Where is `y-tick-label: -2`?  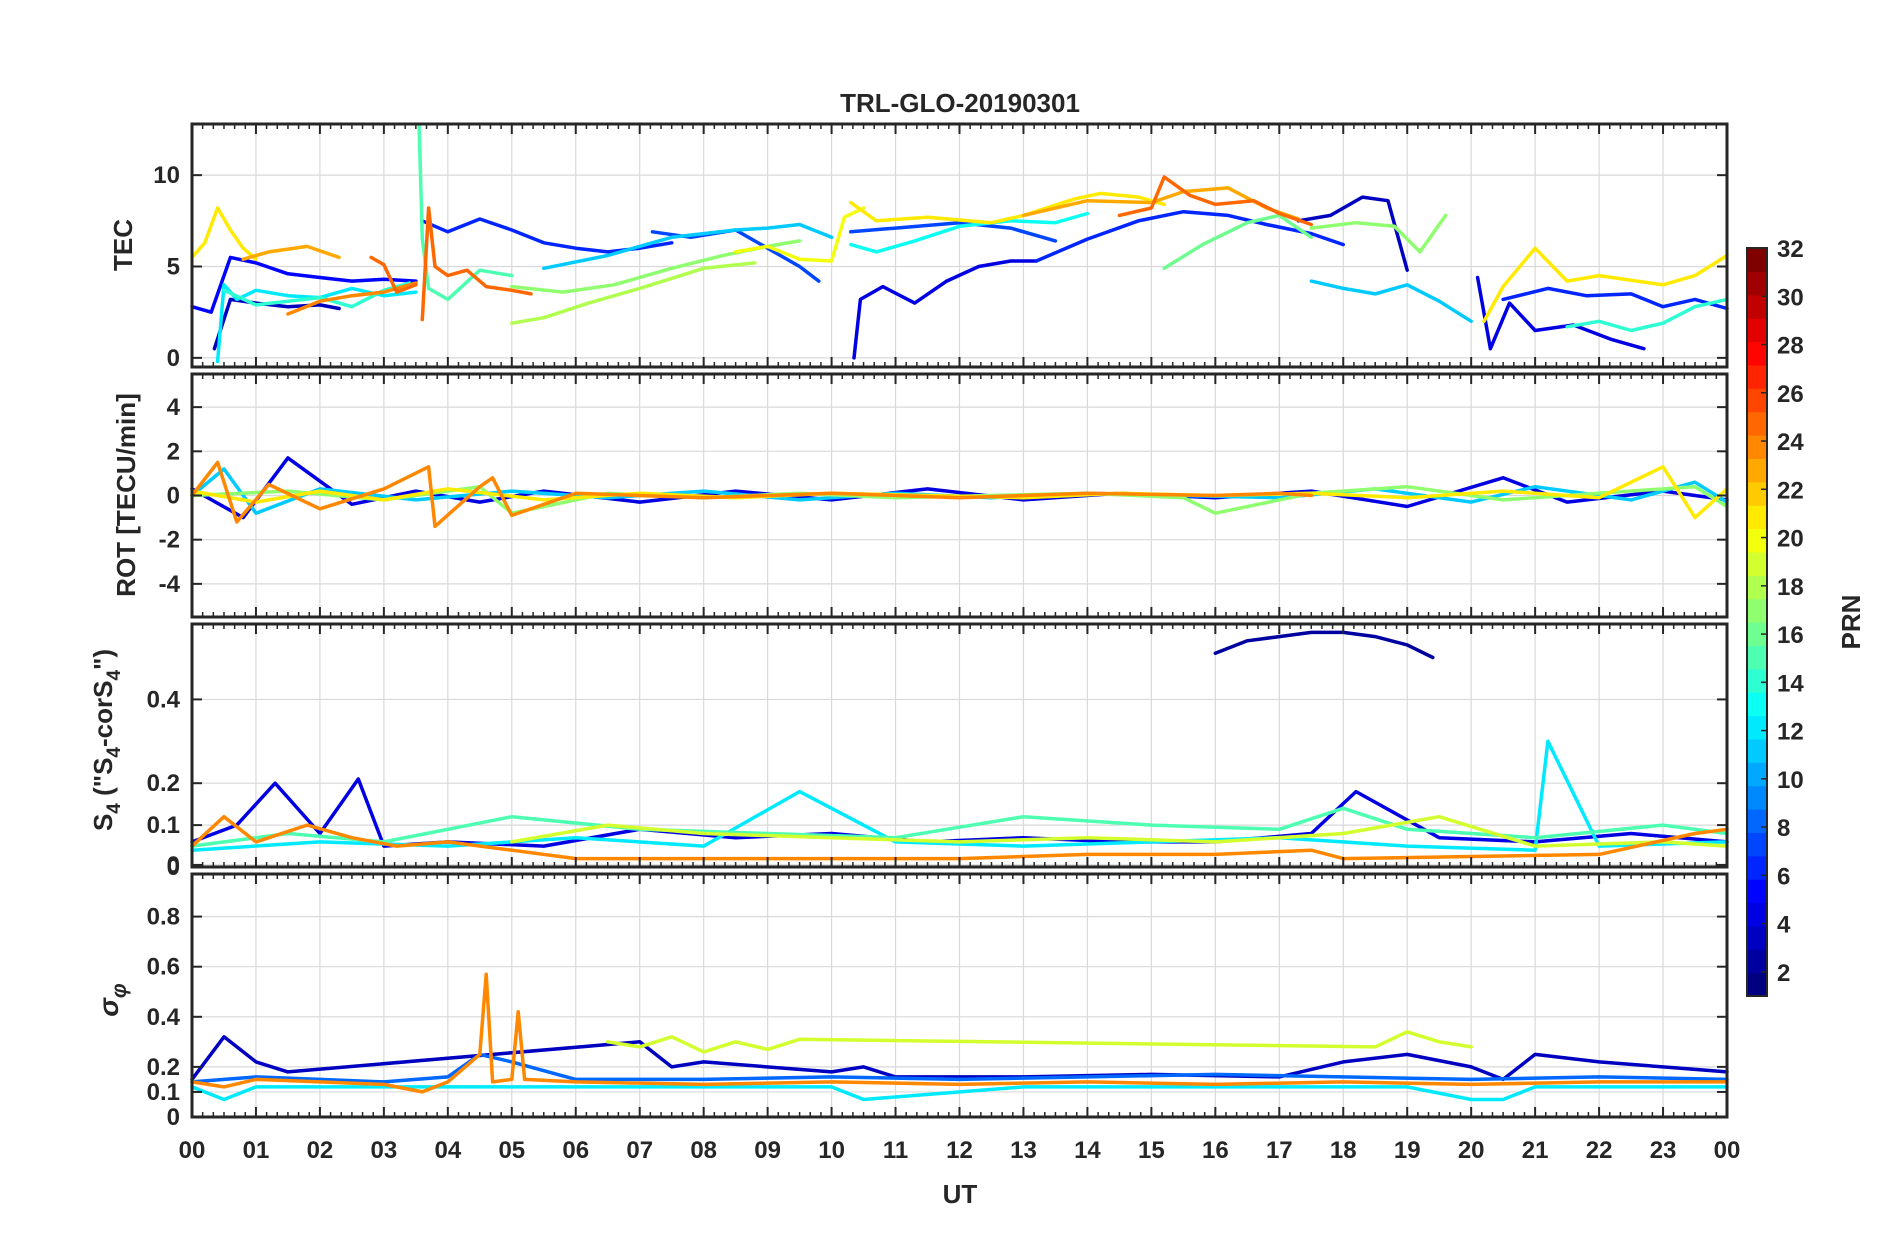 y-tick-label: -2 is located at coordinates (169, 540).